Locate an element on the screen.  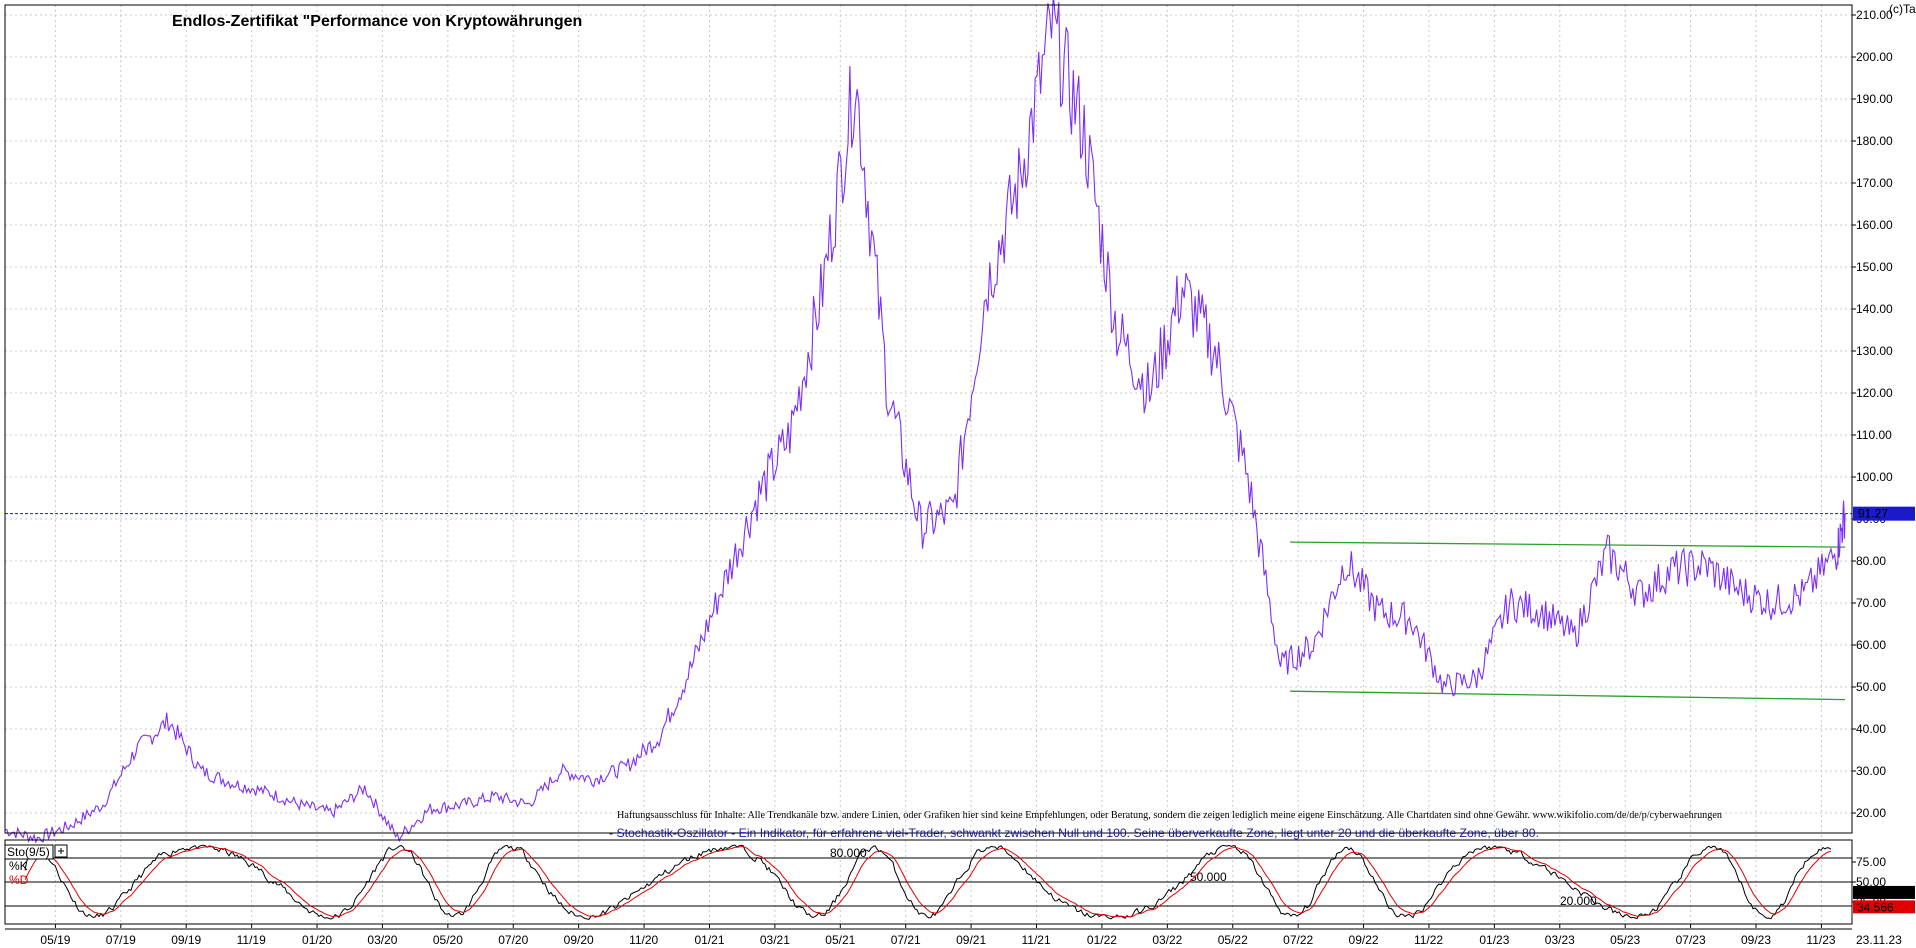
x-tick-label: 11/21 is located at coordinates (1036, 940).